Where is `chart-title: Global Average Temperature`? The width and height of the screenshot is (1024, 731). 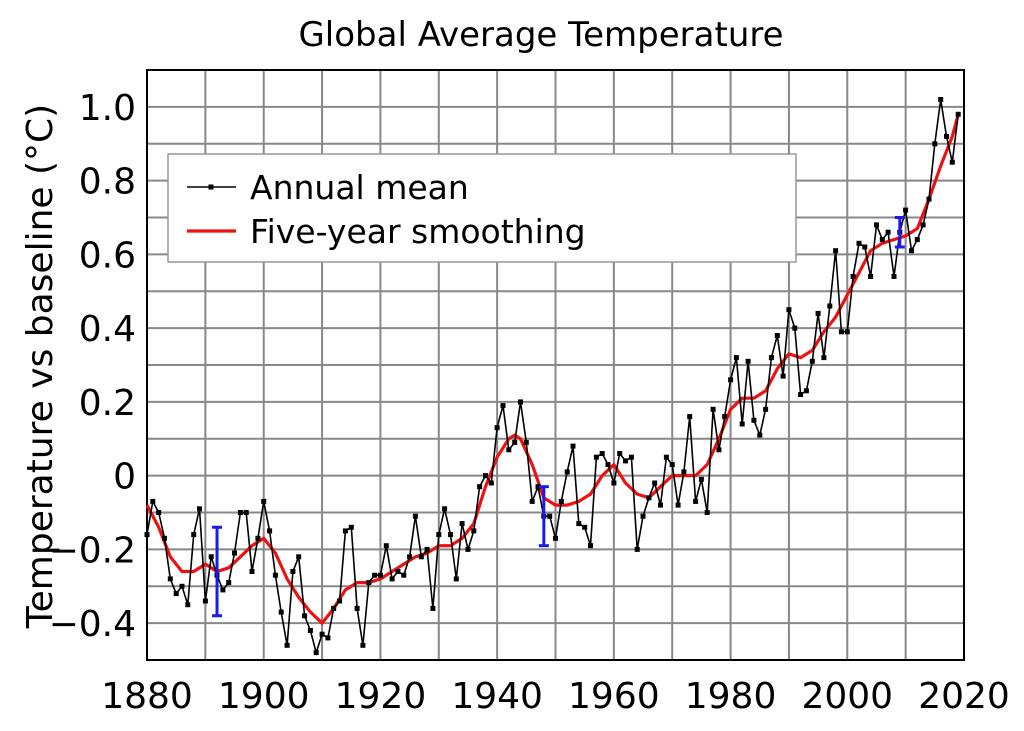
chart-title: Global Average Temperature is located at coordinates (540, 35).